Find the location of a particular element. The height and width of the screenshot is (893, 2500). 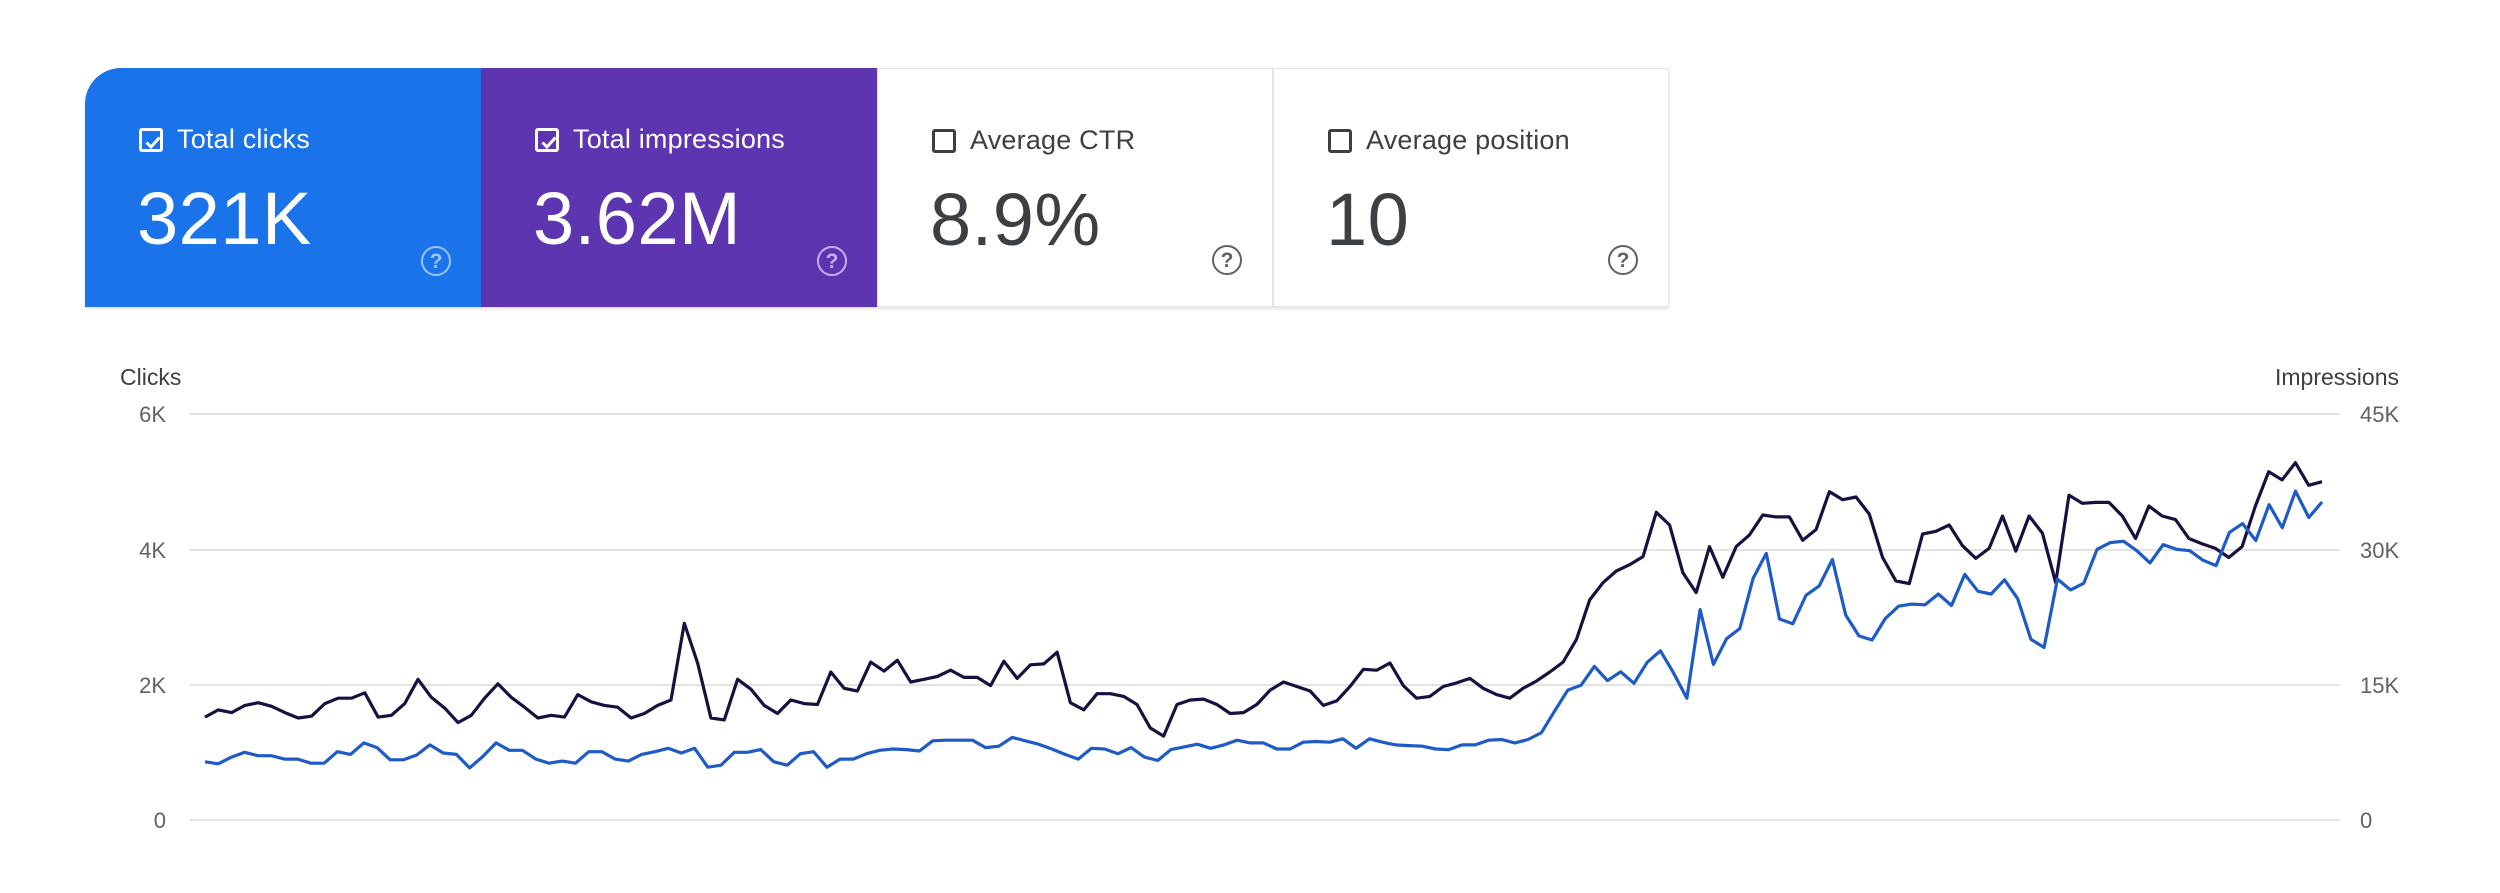

metric-card-total-clicks: Total clicks 321K? is located at coordinates (283, 187).